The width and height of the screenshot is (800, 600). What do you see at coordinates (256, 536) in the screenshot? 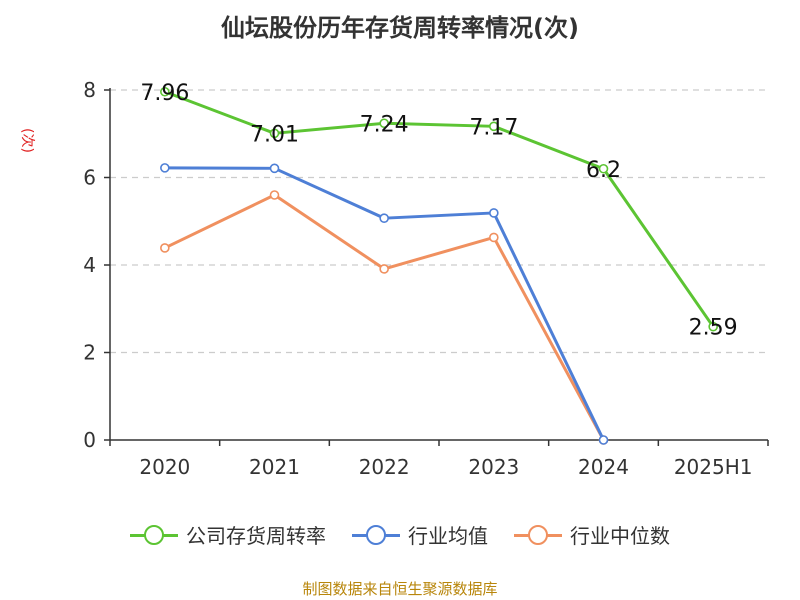
I see `legend-label: 公司存货周转率` at bounding box center [256, 536].